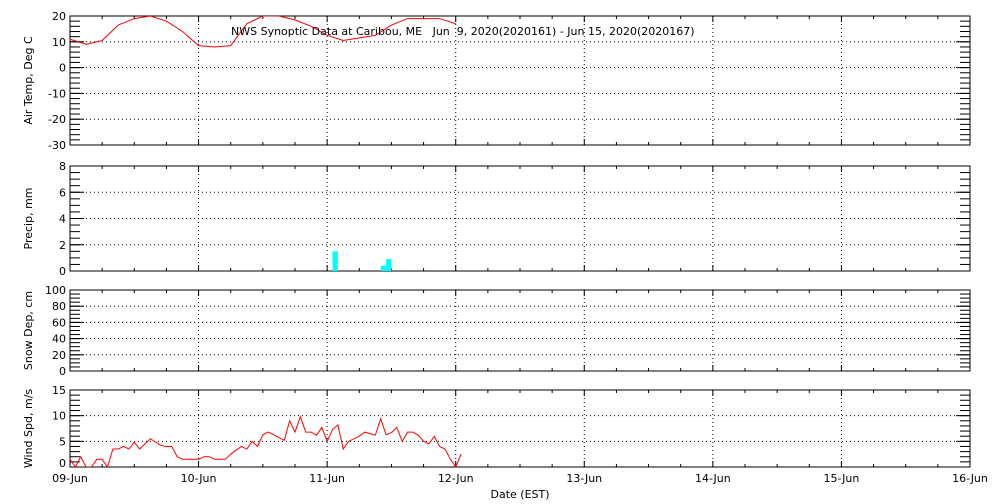 This screenshot has height=504, width=1000. Describe the element at coordinates (59, 306) in the screenshot. I see `y-tick-label: 80` at that location.